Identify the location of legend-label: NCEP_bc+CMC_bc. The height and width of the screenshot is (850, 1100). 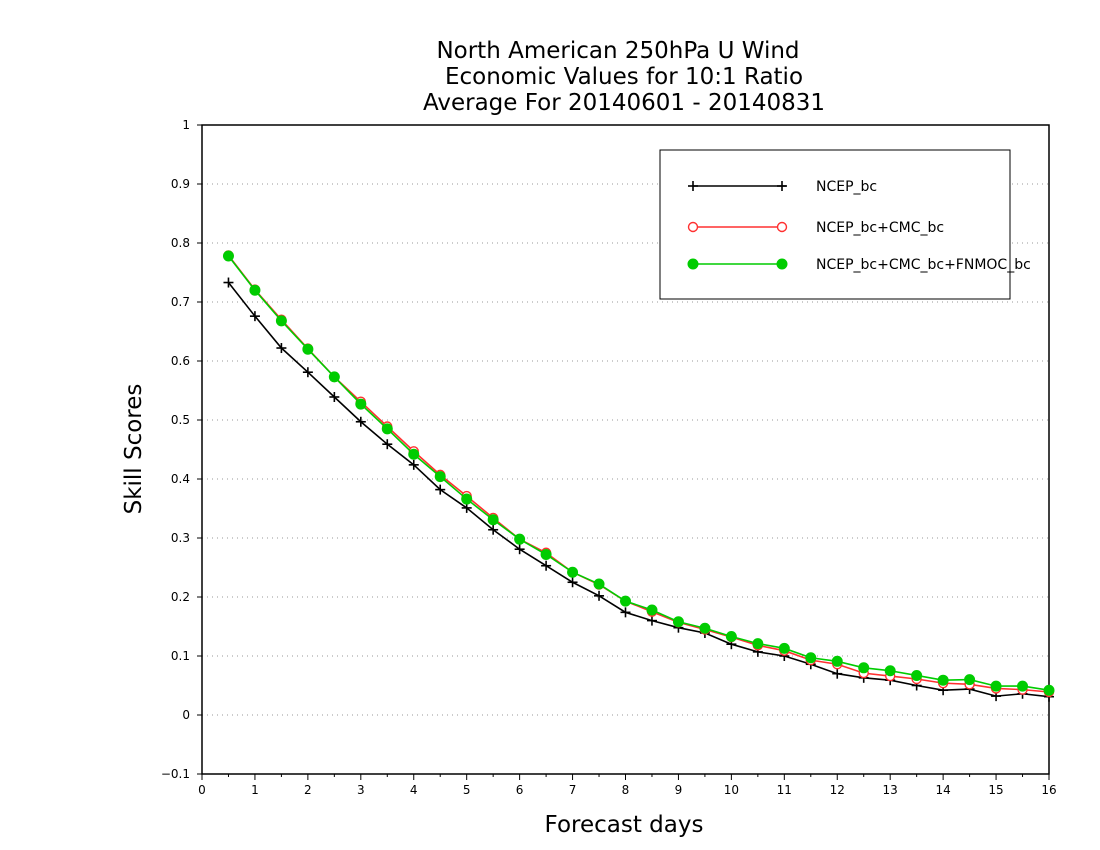
(880, 228).